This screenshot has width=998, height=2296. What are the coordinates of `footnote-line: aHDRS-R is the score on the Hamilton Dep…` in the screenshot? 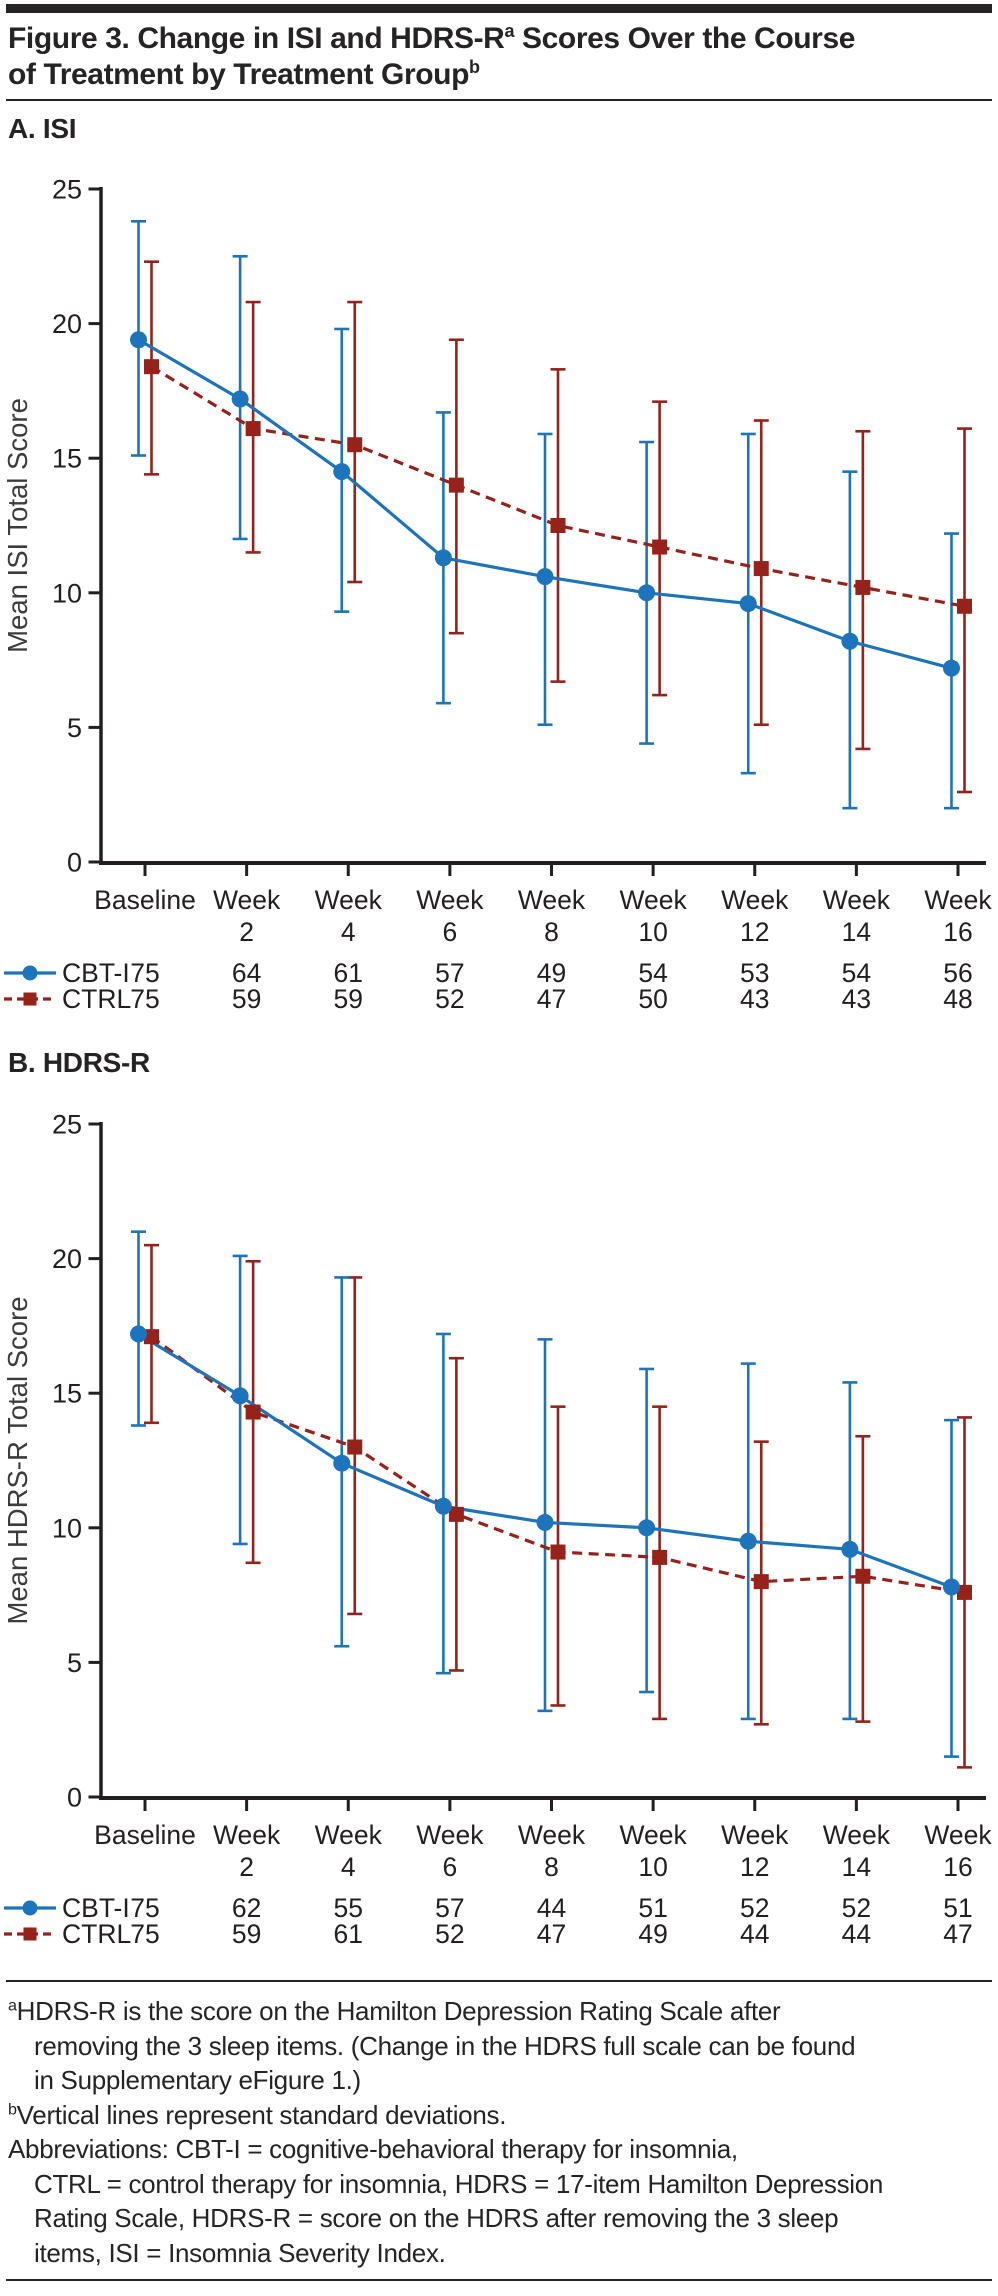 It's located at (499, 2011).